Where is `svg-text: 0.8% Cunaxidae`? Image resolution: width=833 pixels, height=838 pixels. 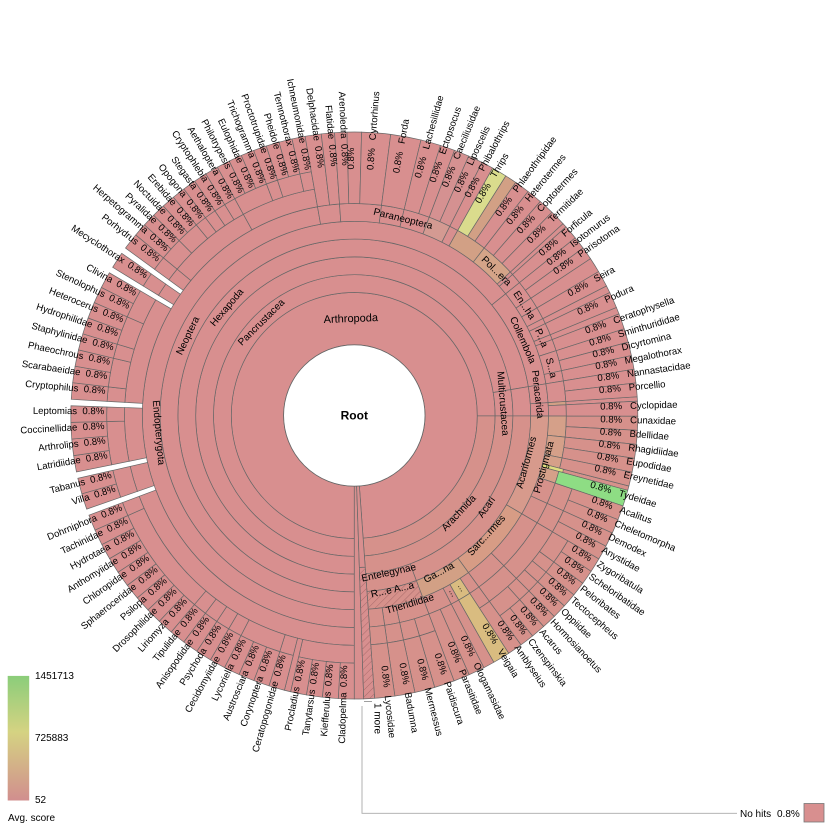 svg-text: 0.8% Cunaxidae is located at coordinates (638, 420).